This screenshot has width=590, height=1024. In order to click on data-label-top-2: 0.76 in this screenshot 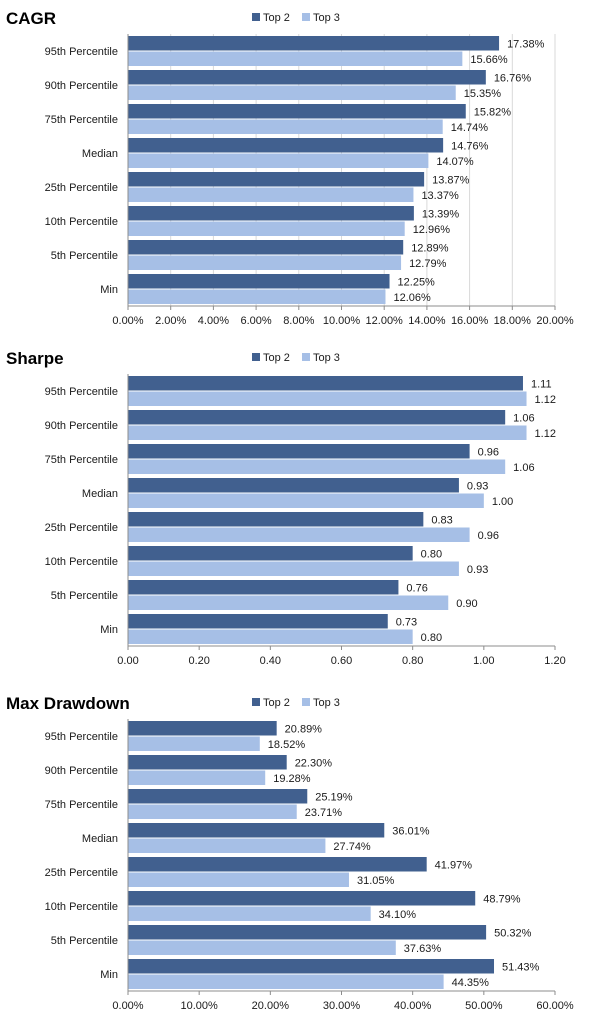, I will do `click(416, 589)`.